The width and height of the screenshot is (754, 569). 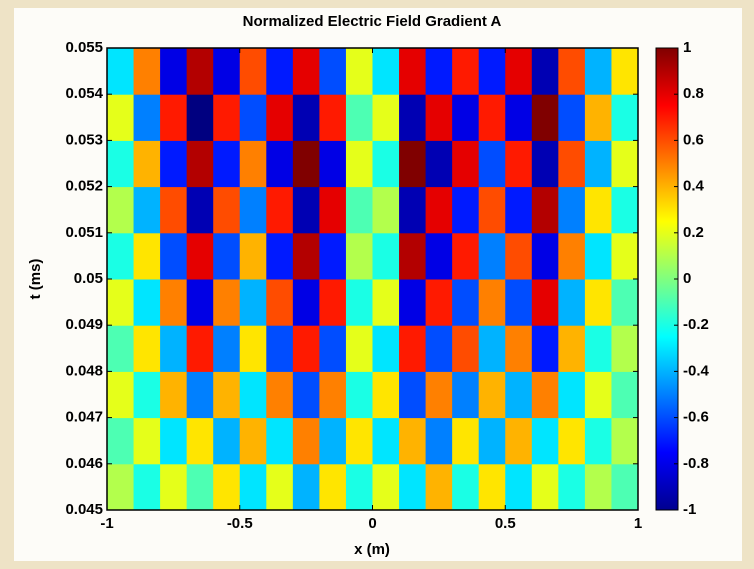 I want to click on colorbar-tick-label: -1, so click(x=689, y=509).